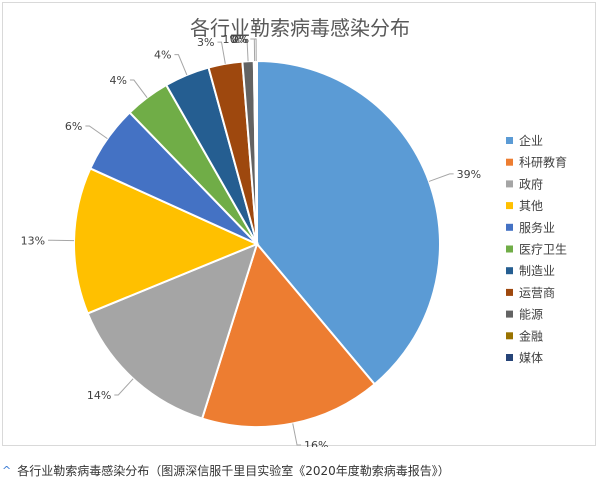  I want to click on data-label-8: 1%, so click(231, 39).